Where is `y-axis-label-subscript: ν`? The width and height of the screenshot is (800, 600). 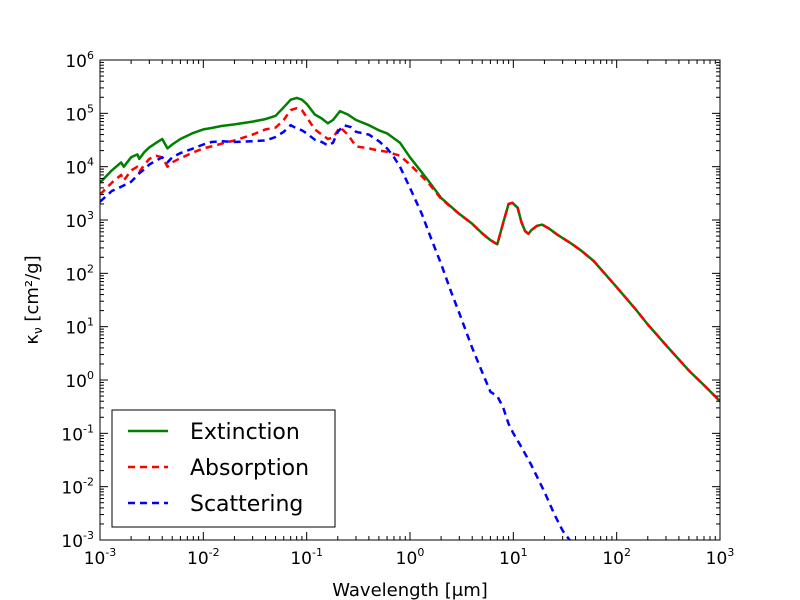
y-axis-label-subscript: ν is located at coordinates (38, 330).